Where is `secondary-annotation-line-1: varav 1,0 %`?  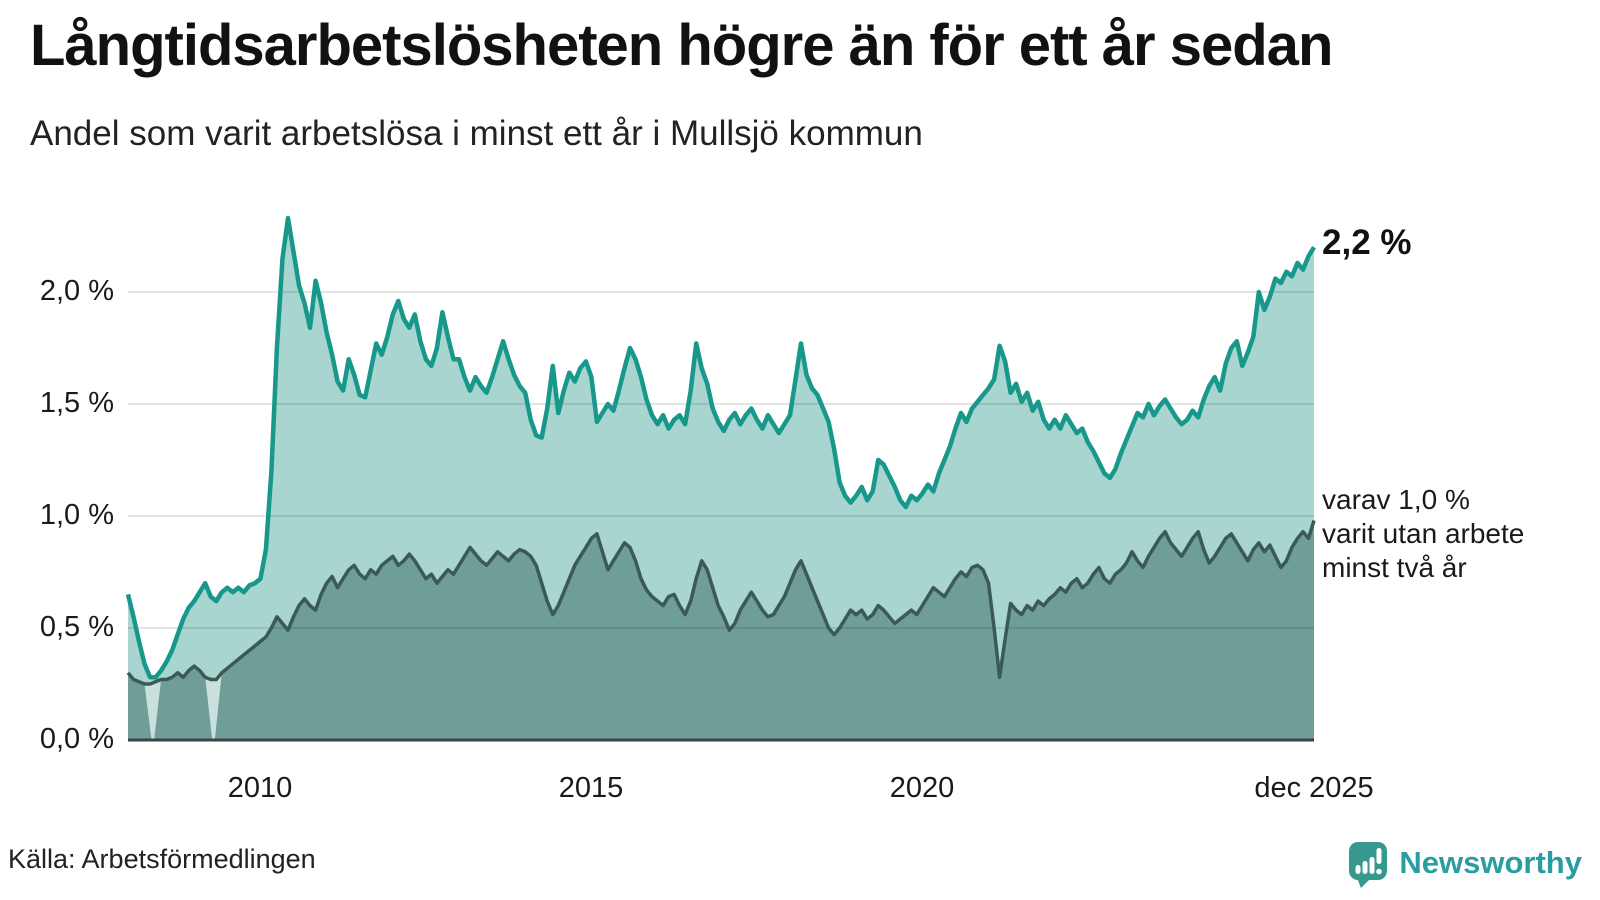 secondary-annotation-line-1: varav 1,0 % is located at coordinates (1396, 500).